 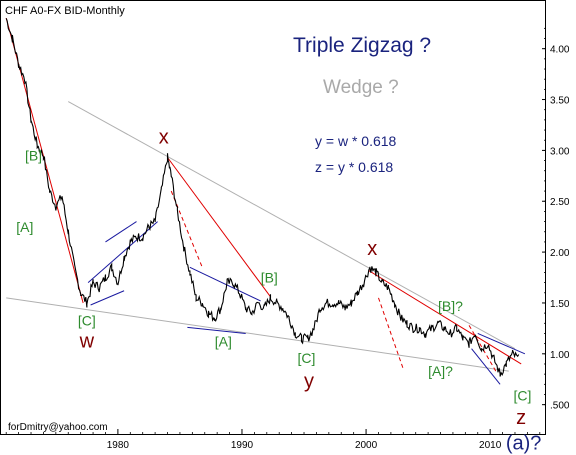 I want to click on x-tick-label-2: 2000, so click(x=366, y=445).